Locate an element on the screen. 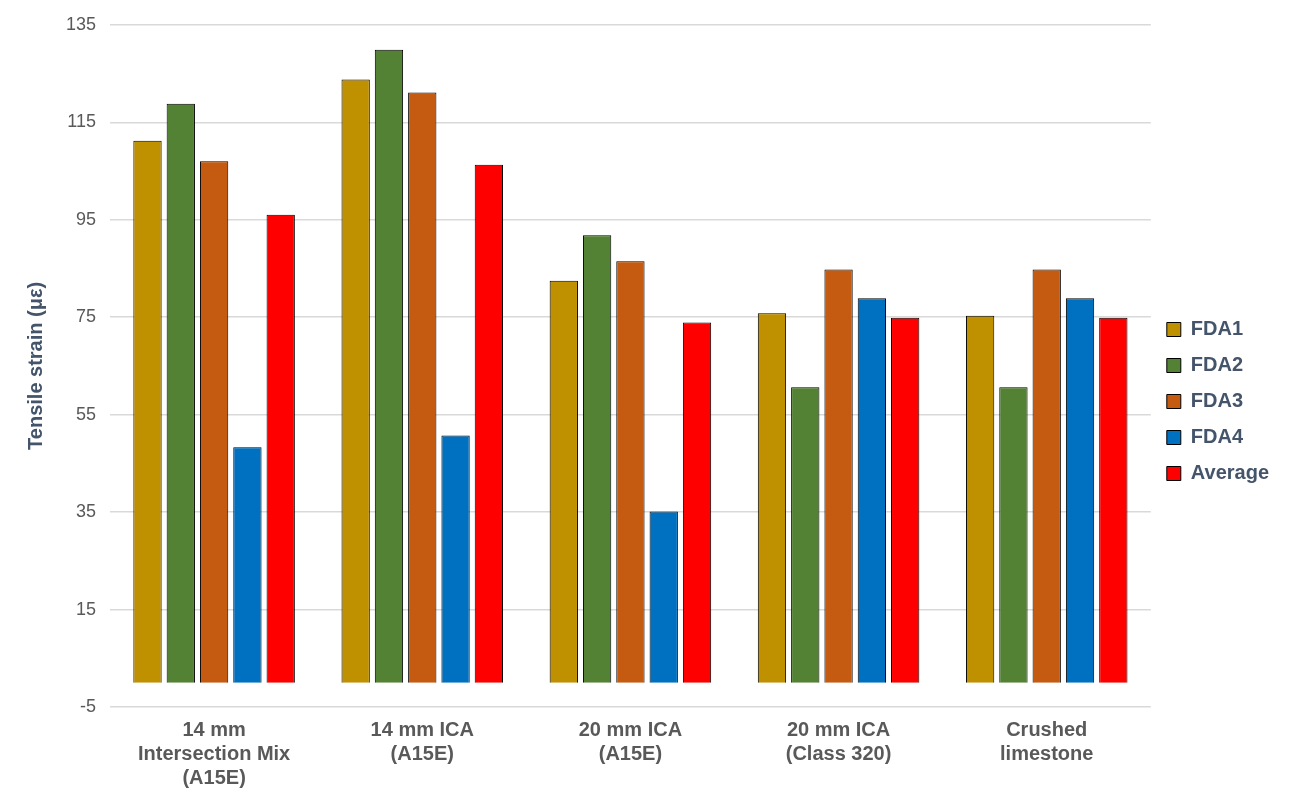  x-tick-label: 20 mm ICA (Class 320) is located at coordinates (838, 740).